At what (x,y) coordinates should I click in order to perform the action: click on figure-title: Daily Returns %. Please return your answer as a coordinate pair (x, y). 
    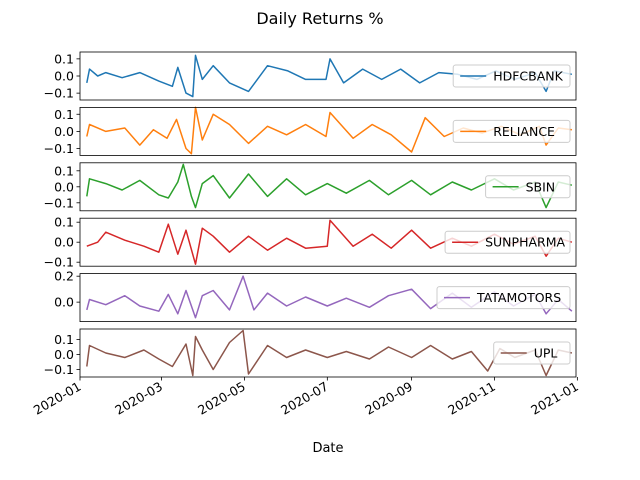
    Looking at the image, I should click on (319, 18).